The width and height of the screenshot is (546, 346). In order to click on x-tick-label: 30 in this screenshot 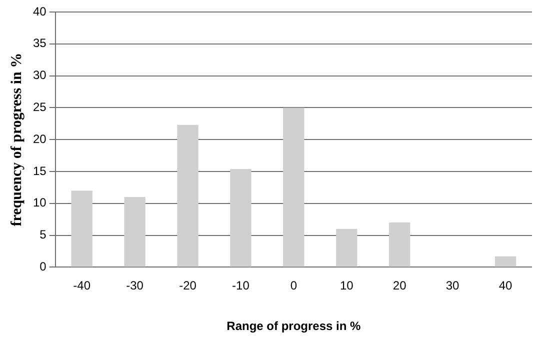, I will do `click(453, 285)`.